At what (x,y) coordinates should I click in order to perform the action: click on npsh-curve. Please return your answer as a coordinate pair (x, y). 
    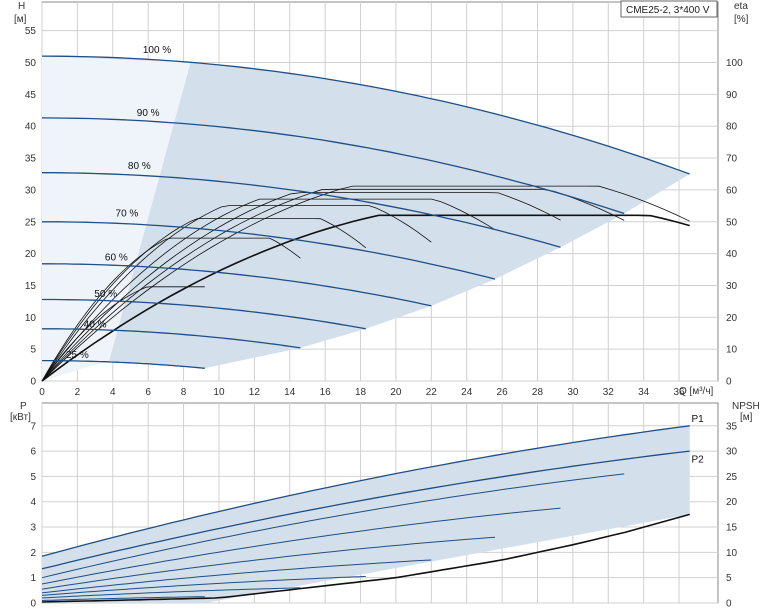
    Looking at the image, I should click on (365, 558).